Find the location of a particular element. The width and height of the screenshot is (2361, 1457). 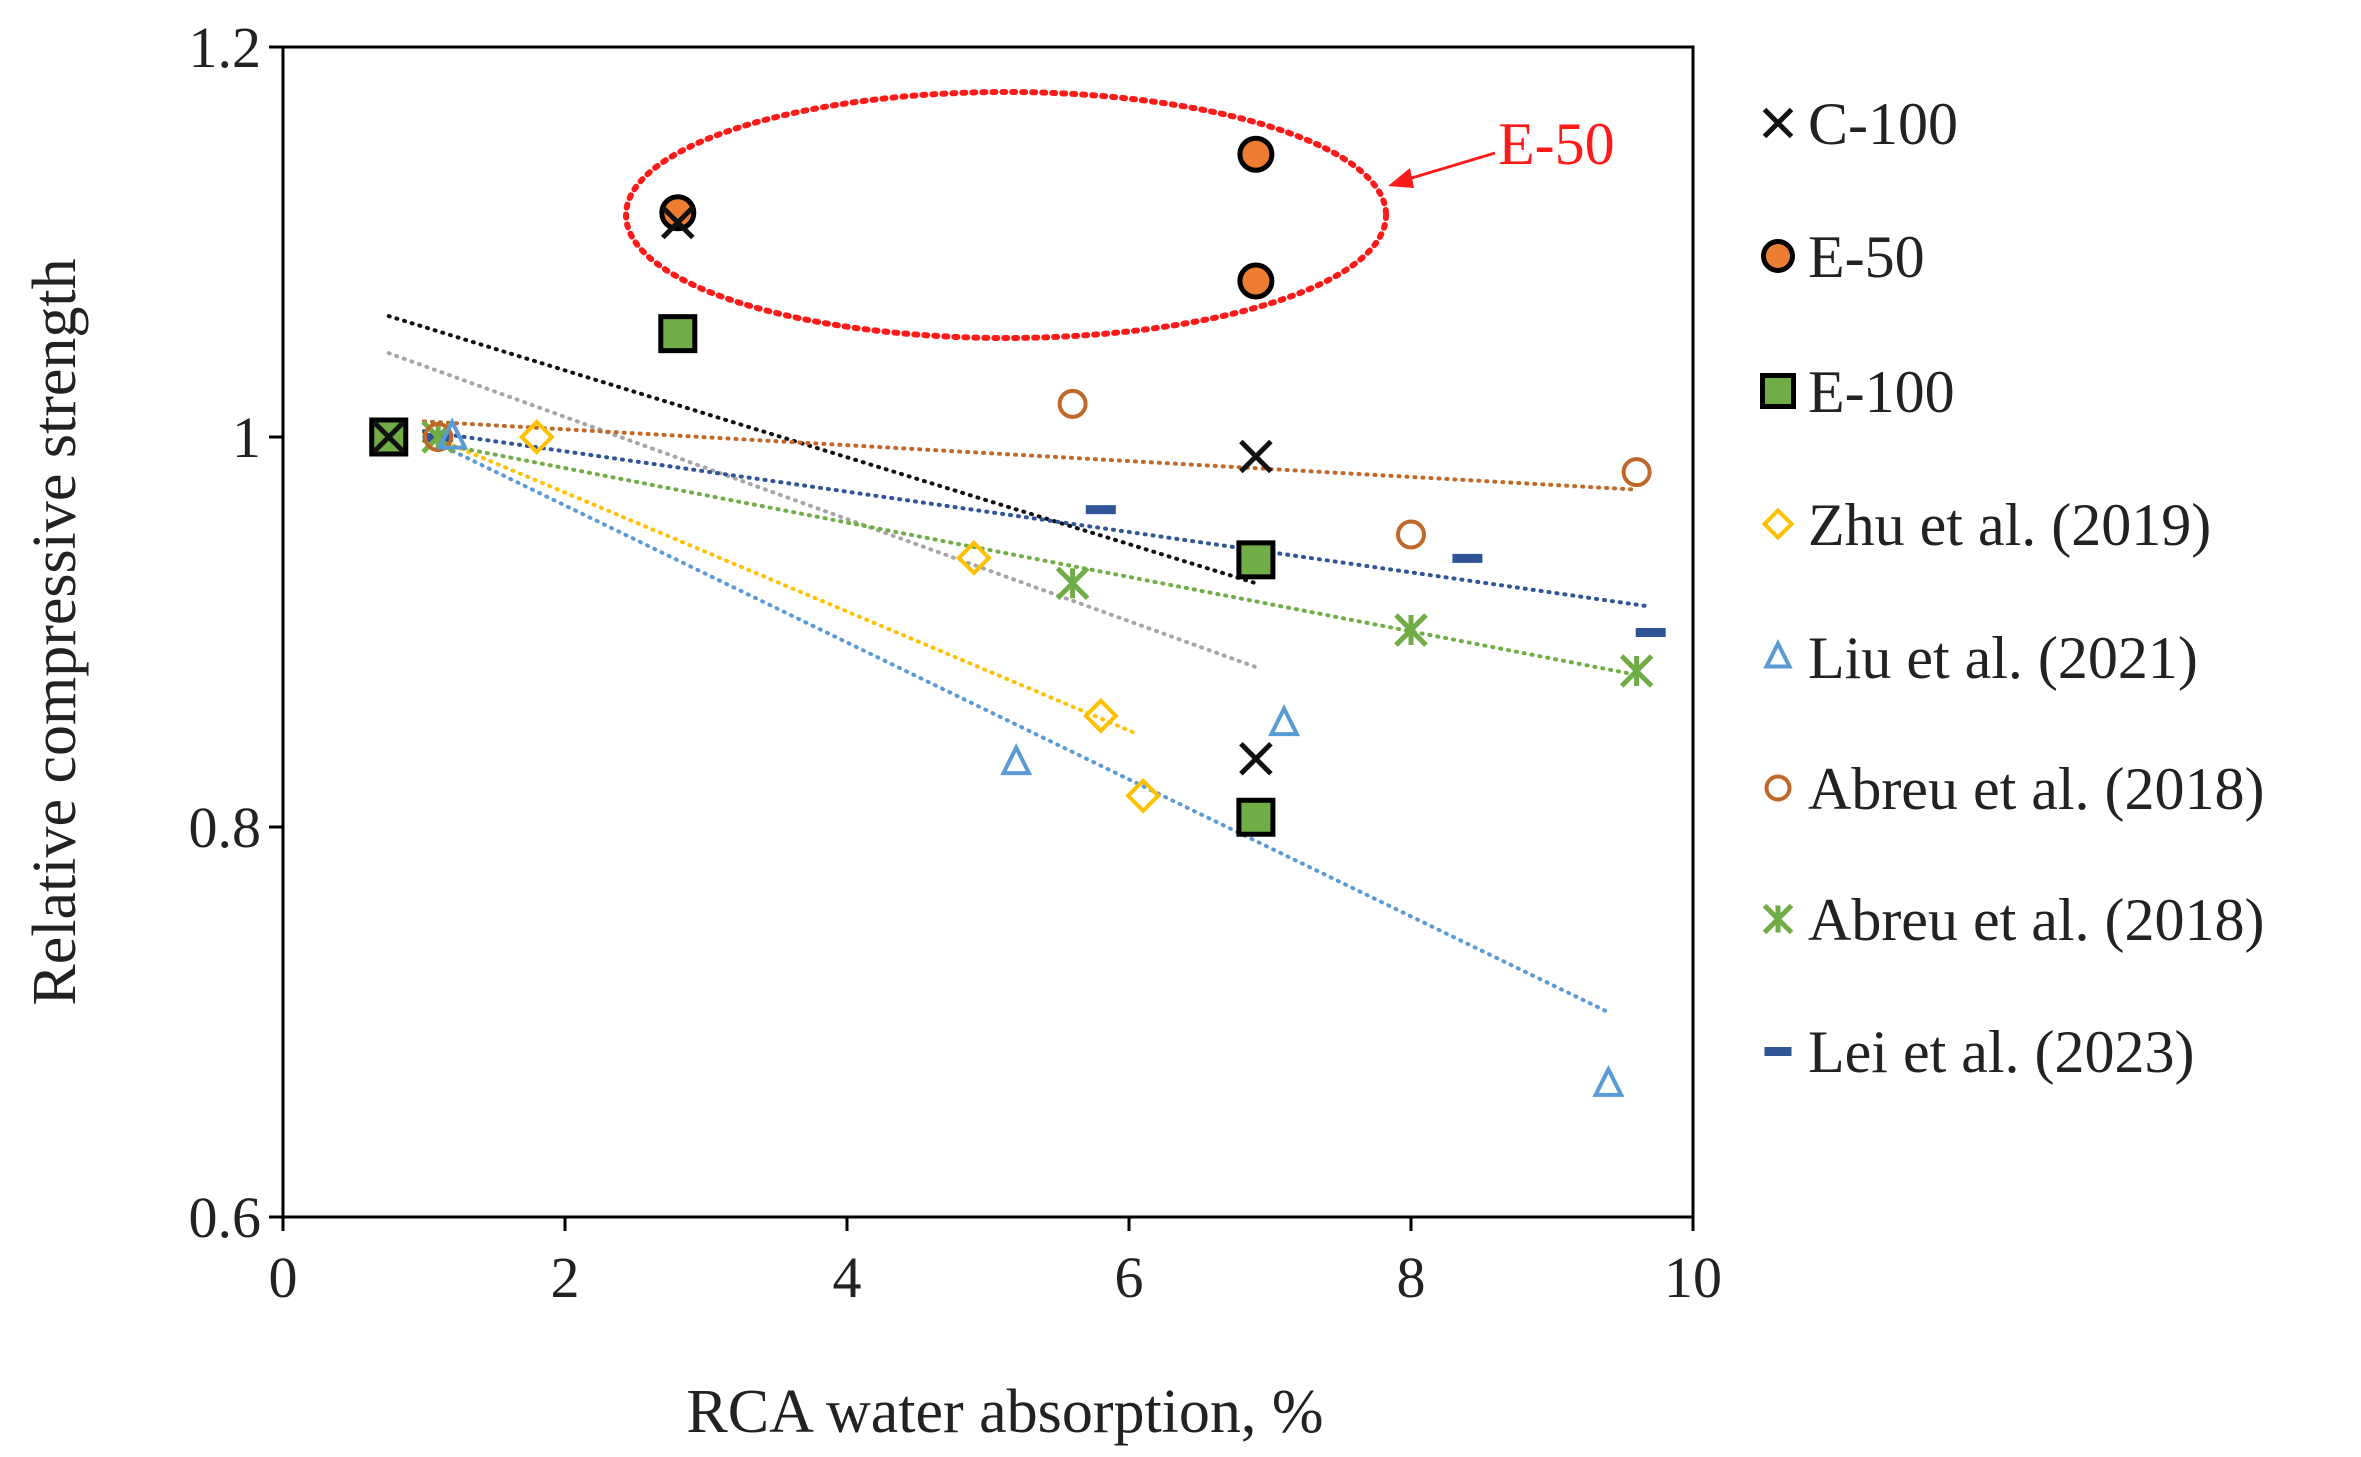

legend-item: Zhu et al. (2019) is located at coordinates (1986, 525).